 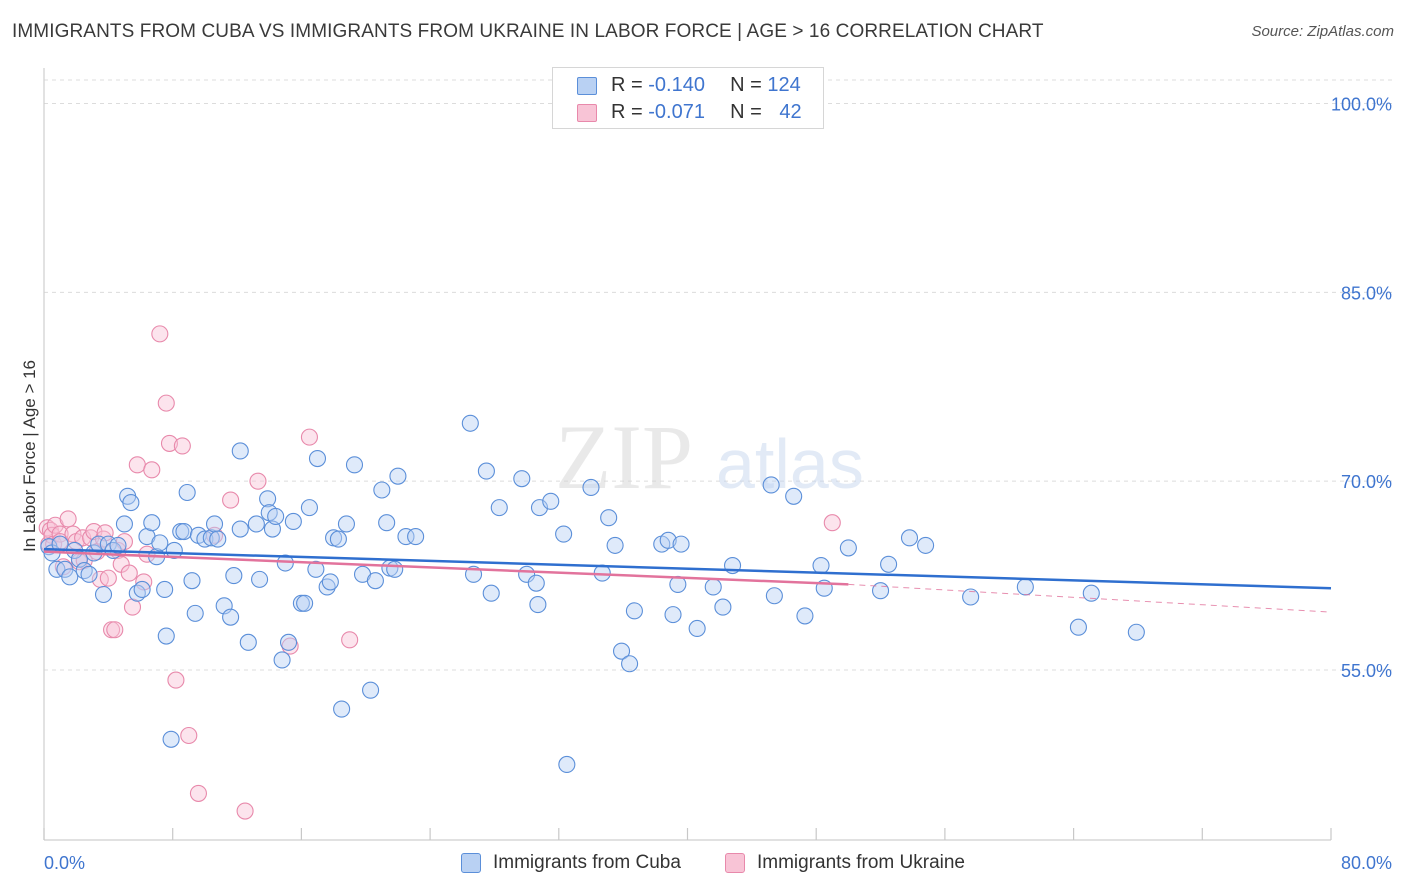 What do you see at coordinates (1322, 31) in the screenshot?
I see `source-credit: Source: ZipAtlas.com` at bounding box center [1322, 31].